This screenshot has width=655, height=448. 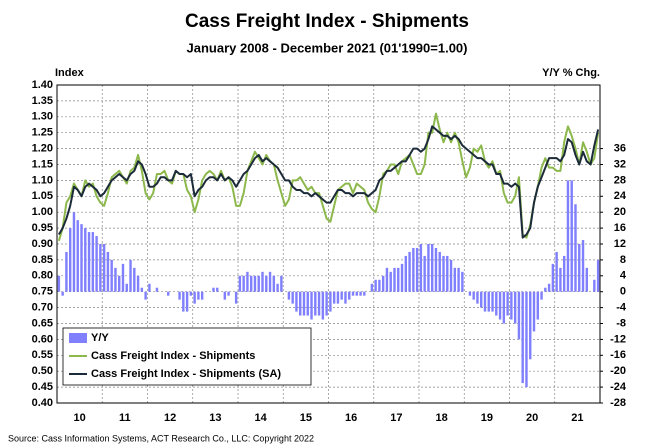 I want to click on chart-title: Cass Freight Index - Shipments, so click(x=327, y=21).